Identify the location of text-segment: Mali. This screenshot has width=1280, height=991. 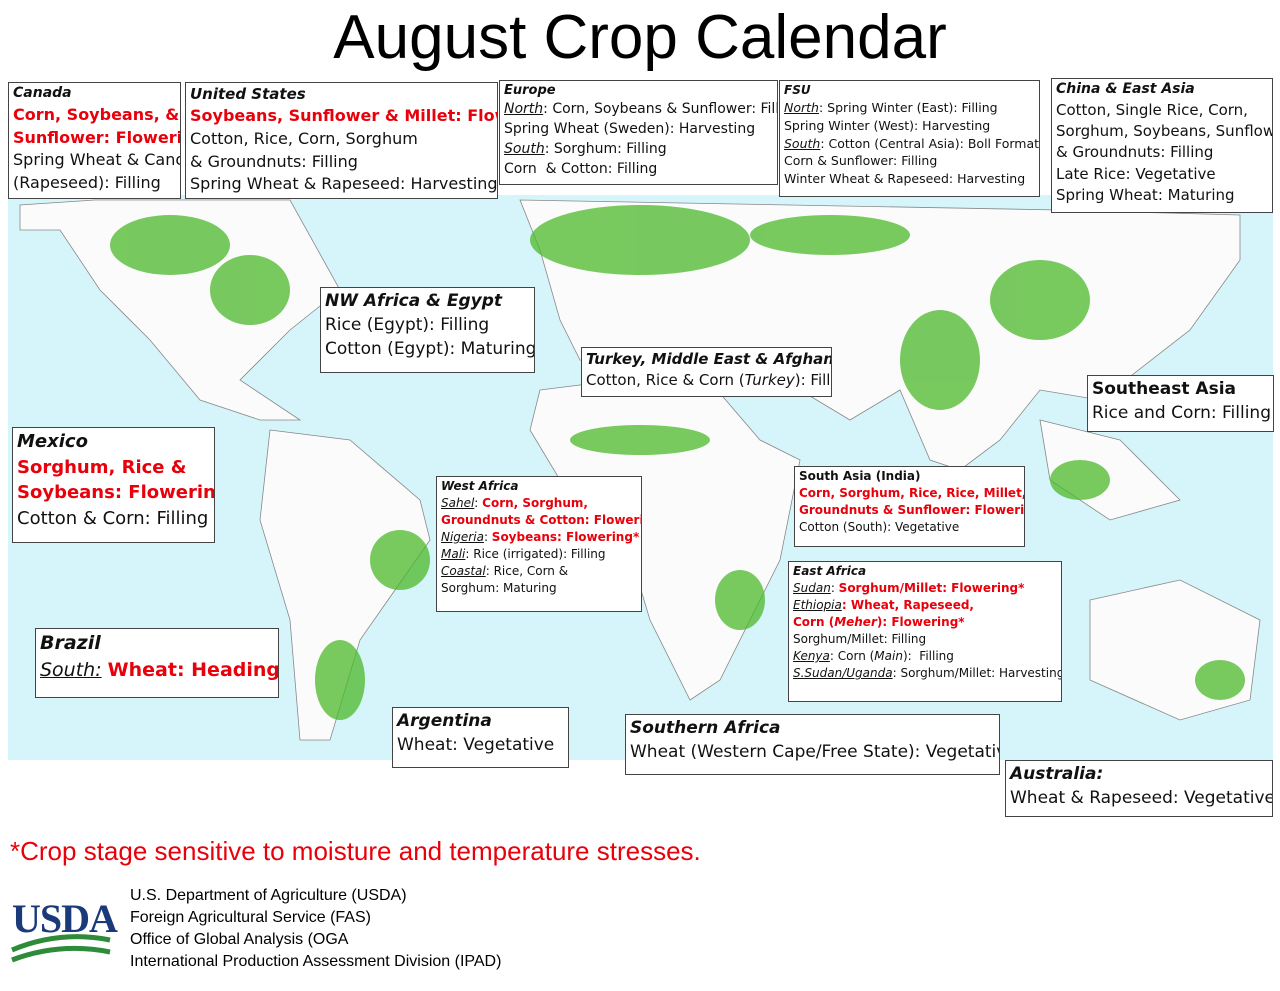
(453, 554).